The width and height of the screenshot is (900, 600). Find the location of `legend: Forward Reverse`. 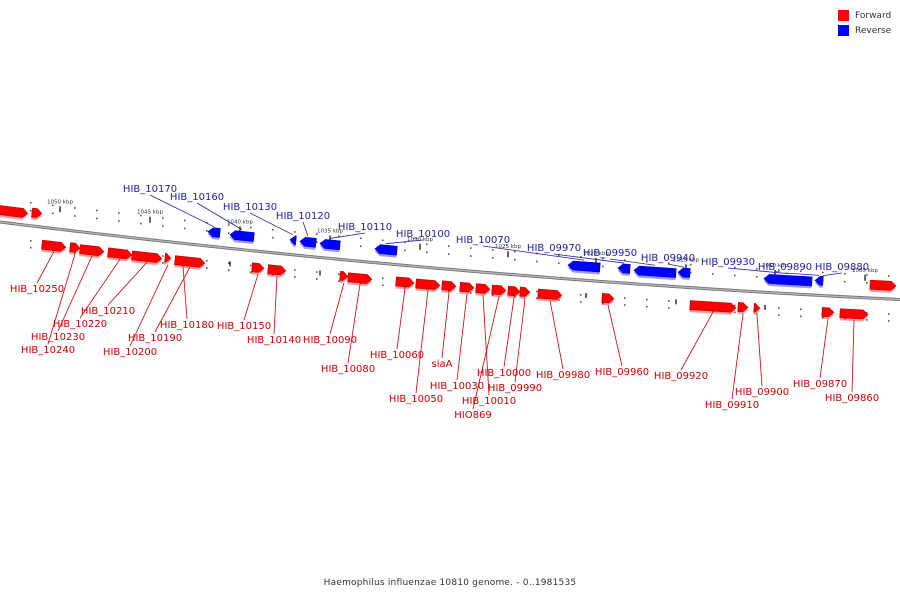

legend: Forward Reverse is located at coordinates (864, 23).